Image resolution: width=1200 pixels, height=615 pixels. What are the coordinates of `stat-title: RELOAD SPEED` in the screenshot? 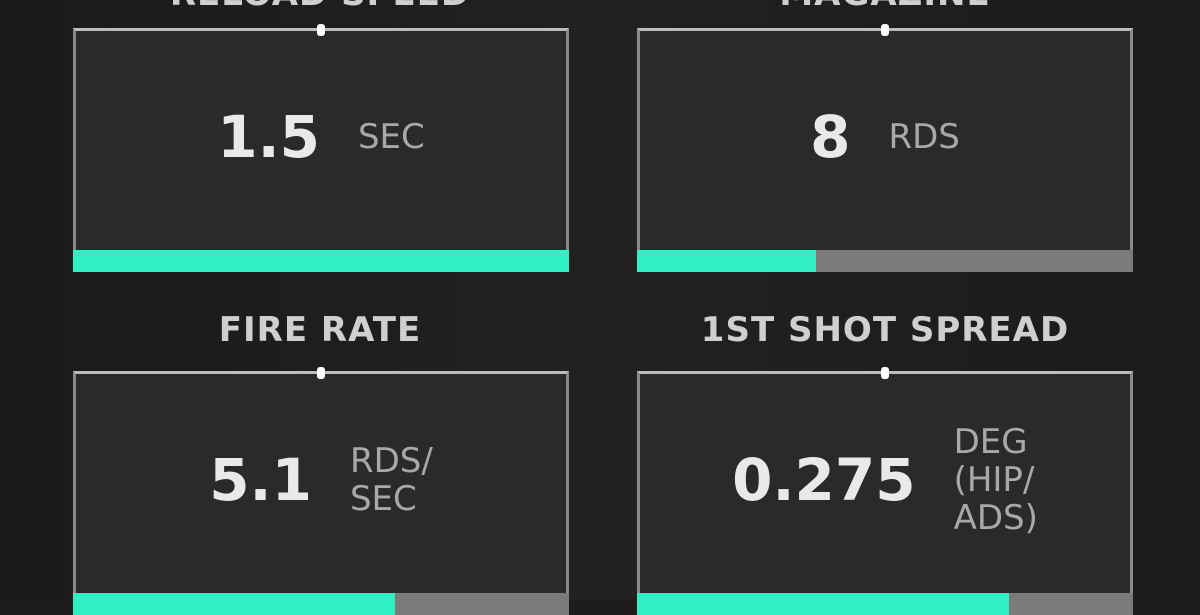 It's located at (320, 7).